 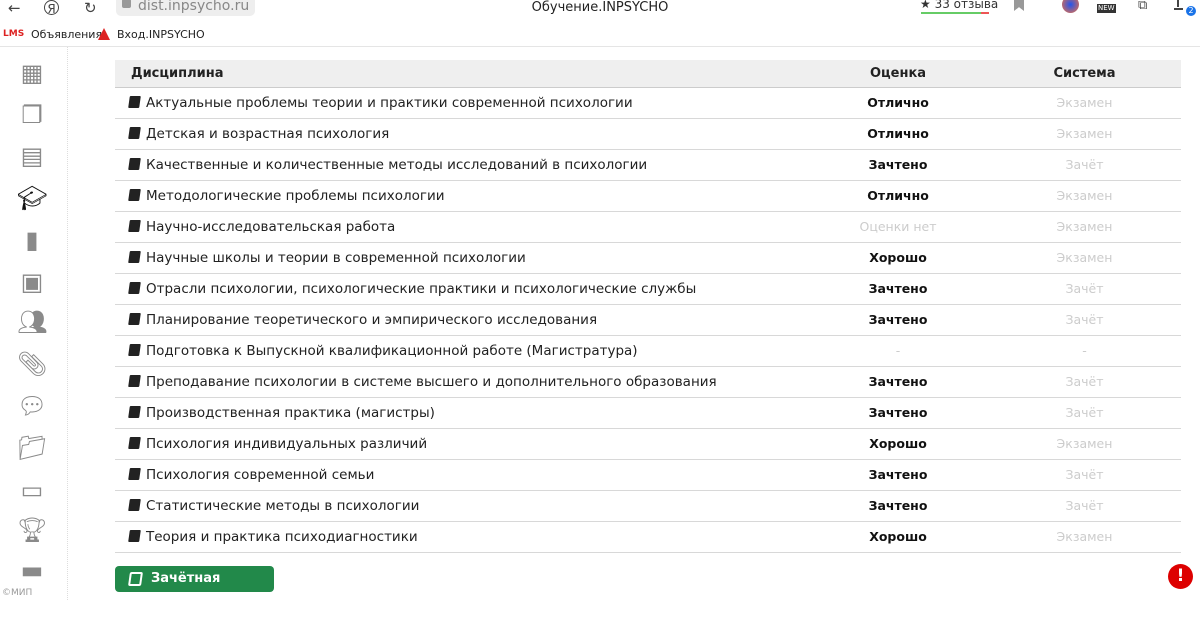 I want to click on discipline-name: Методологические проблемы психологии, so click(x=295, y=195).